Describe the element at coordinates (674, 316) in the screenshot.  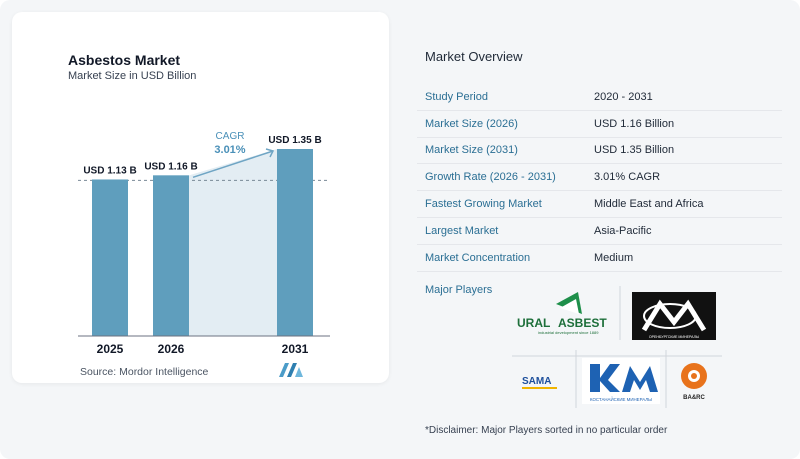
I see `orenburg-minerals-logo: ОРЕНБУРГСКИЕ МИНЕРАЛЫ` at that location.